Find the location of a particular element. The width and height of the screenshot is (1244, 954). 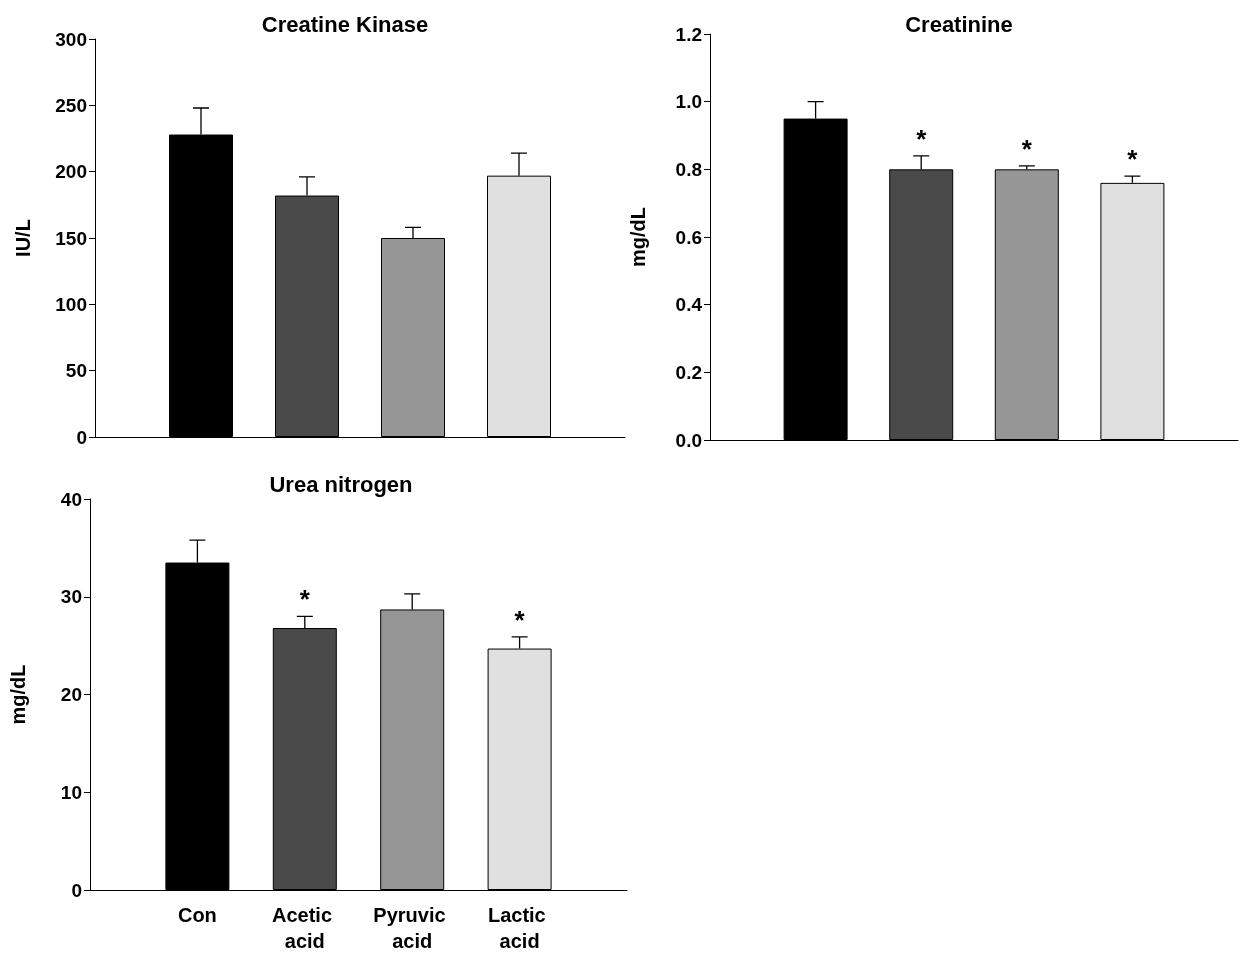

x-tick-label: Lactic acid is located at coordinates (519, 928).